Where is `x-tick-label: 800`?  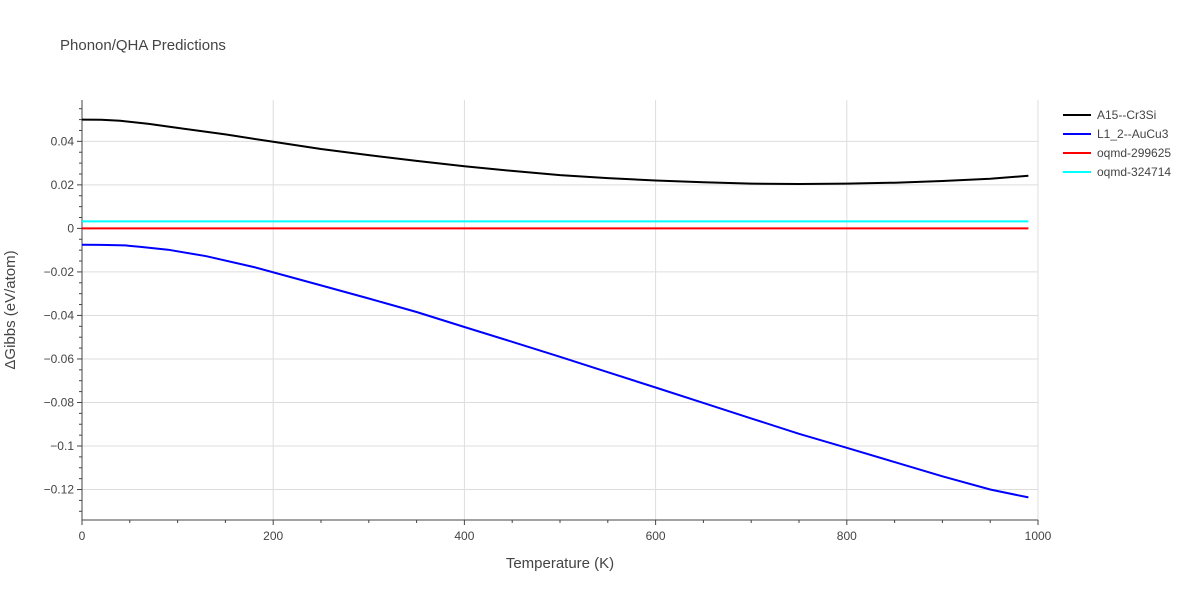 x-tick-label: 800 is located at coordinates (847, 536).